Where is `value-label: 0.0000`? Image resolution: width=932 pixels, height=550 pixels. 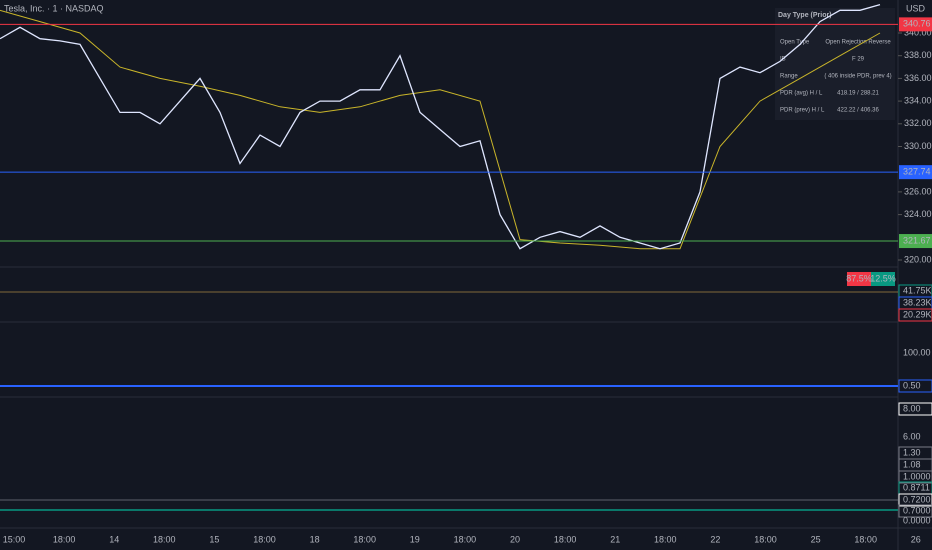
value-label: 0.0000 is located at coordinates (917, 520).